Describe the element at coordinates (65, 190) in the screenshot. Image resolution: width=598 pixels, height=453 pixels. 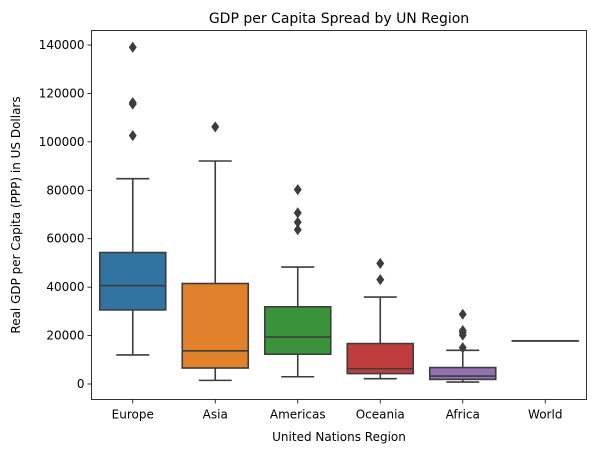
I see `y-tick-label: 80000` at that location.